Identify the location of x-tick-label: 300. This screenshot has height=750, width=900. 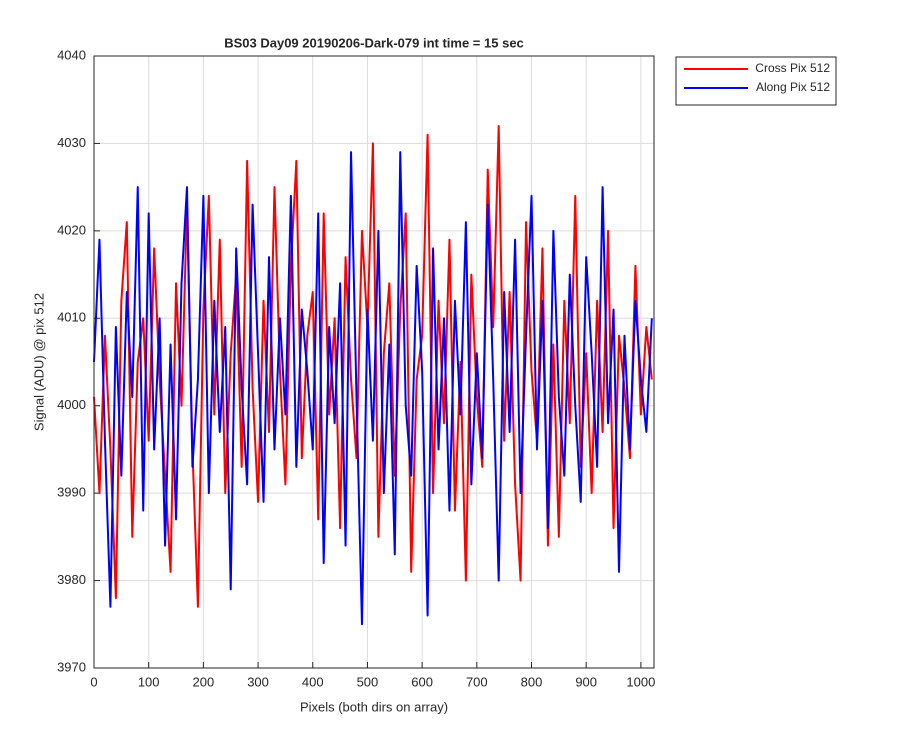
(258, 681).